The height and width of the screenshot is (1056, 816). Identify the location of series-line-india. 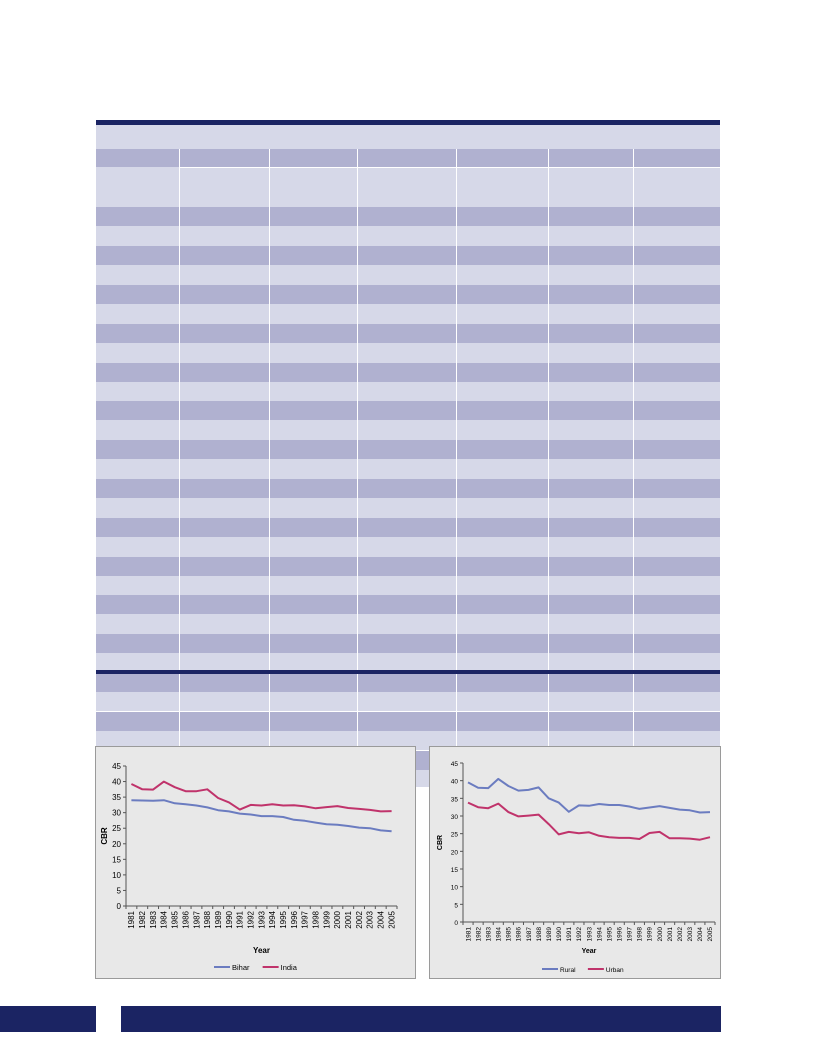
(261, 796).